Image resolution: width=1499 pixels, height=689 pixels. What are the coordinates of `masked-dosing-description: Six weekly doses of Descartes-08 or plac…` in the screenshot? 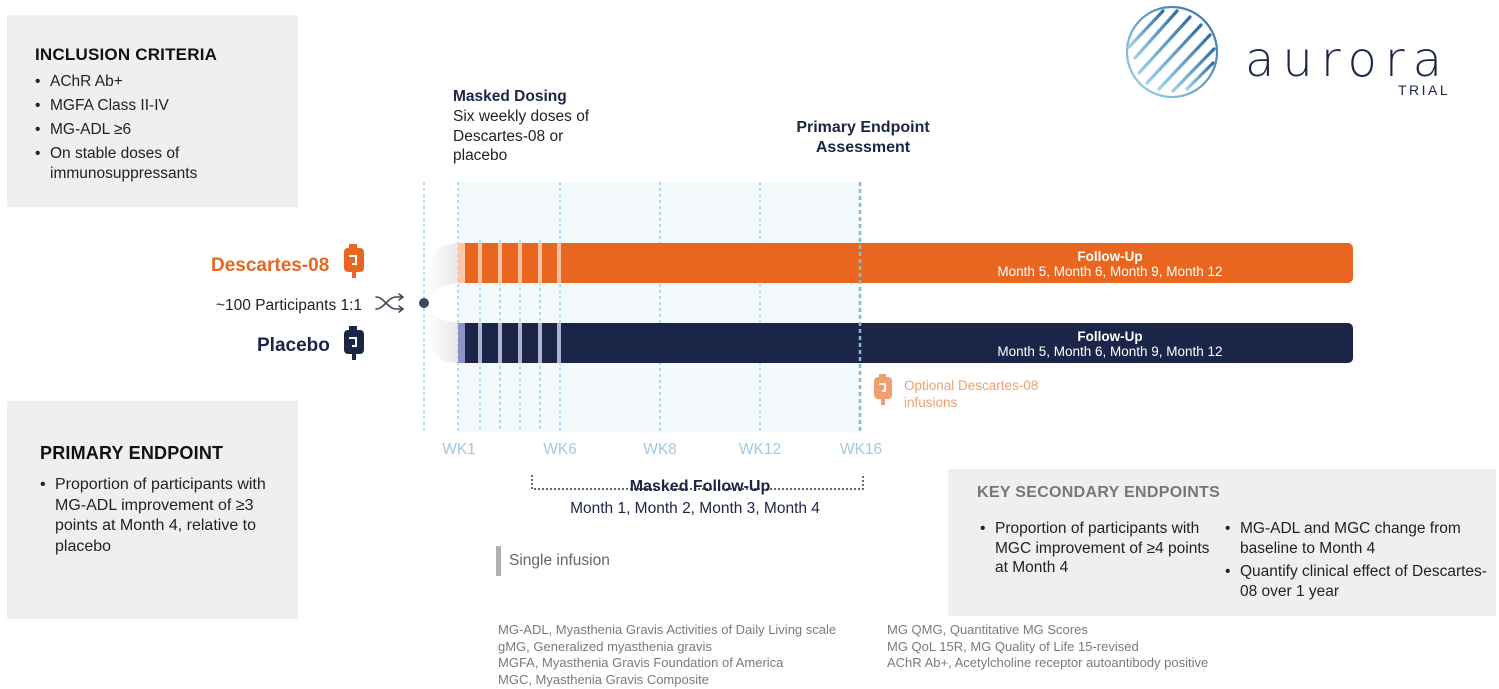 It's located at (521, 136).